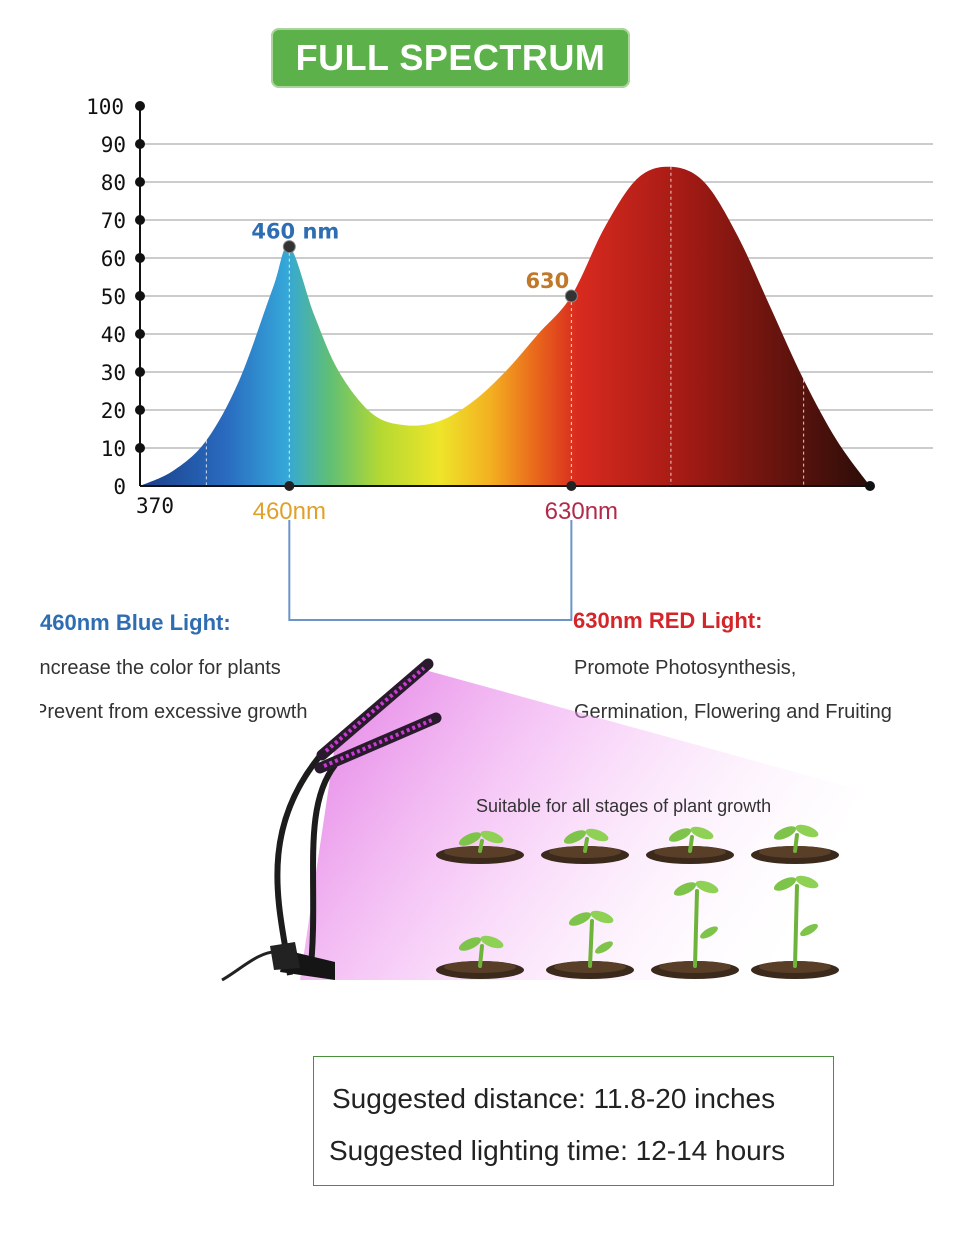  Describe the element at coordinates (557, 1150) in the screenshot. I see `suggested-lighting-time: Suggested lighting time: 12-14 hours` at that location.